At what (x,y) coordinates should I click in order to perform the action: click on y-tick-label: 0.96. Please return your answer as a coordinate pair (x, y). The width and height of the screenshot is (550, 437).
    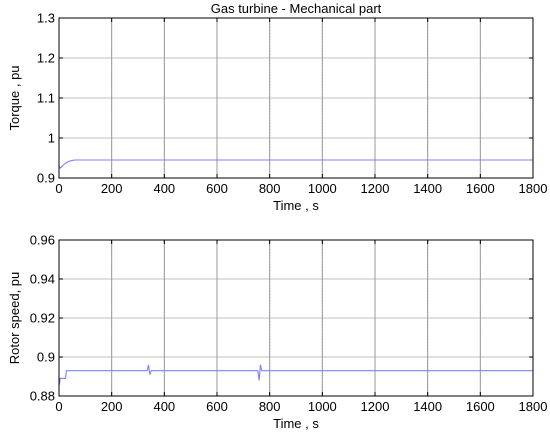
    Looking at the image, I should click on (42, 240).